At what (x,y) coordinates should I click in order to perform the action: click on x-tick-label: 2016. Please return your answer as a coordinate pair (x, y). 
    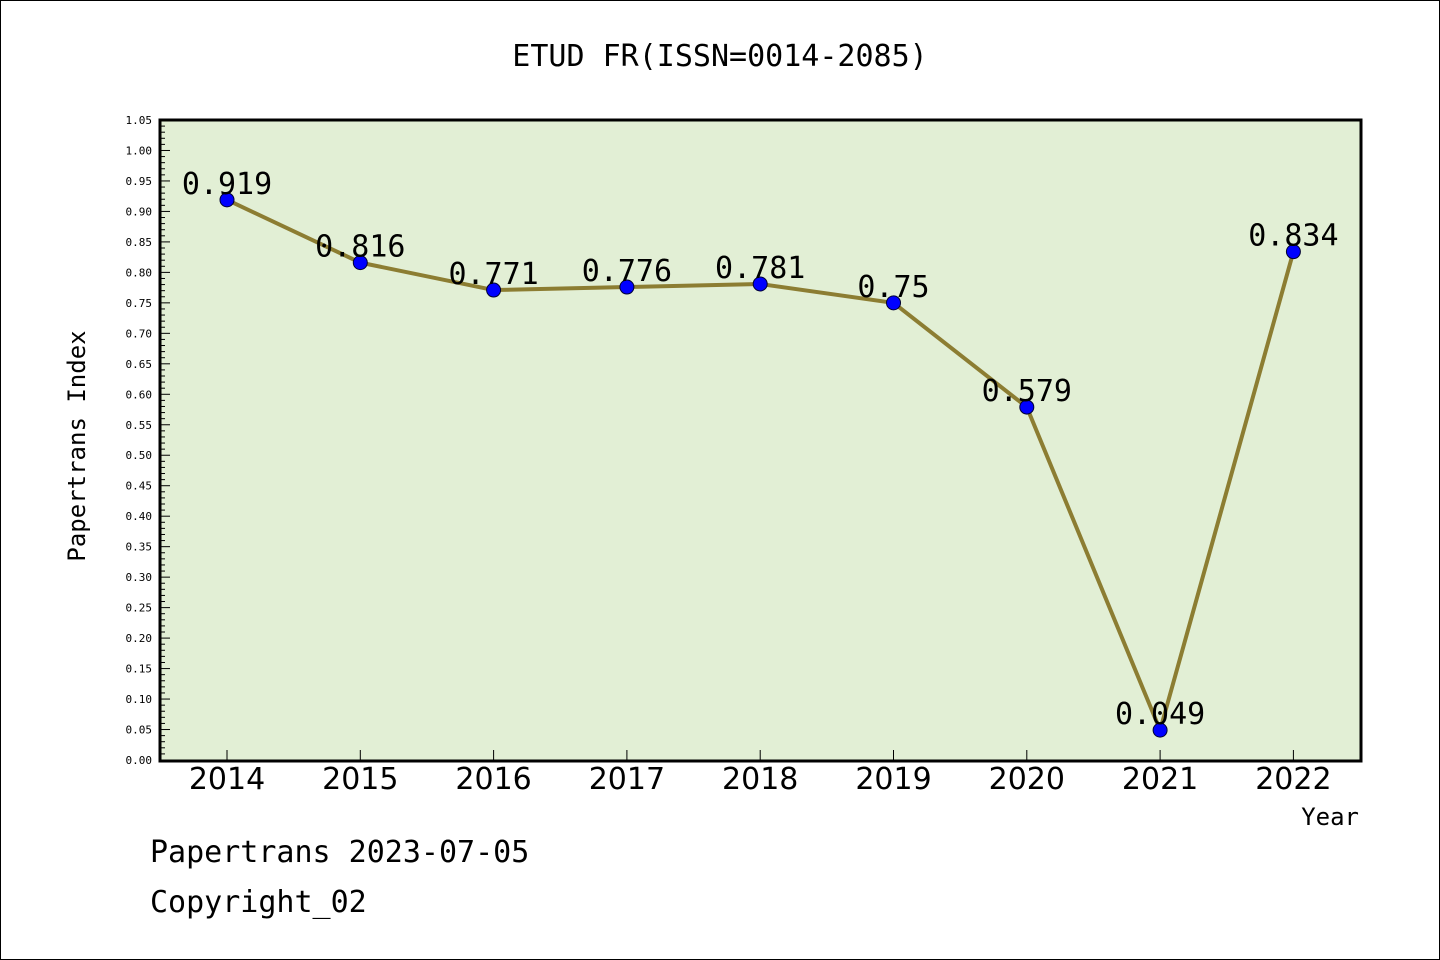
    Looking at the image, I should click on (493, 779).